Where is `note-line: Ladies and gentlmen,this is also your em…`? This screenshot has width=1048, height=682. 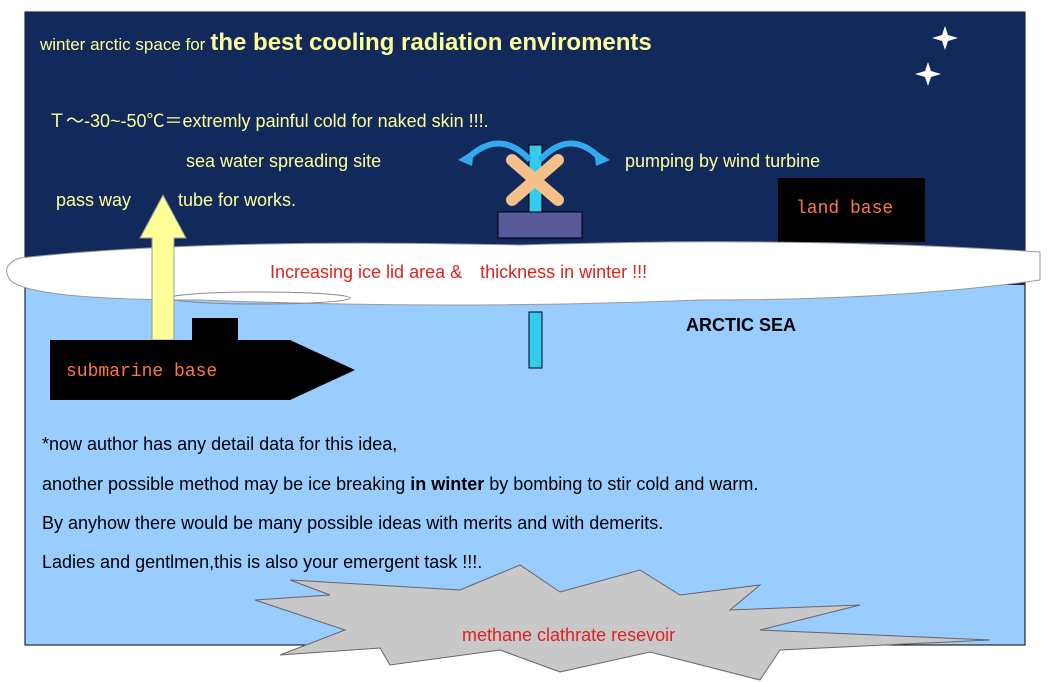 note-line: Ladies and gentlmen,this is also your em… is located at coordinates (262, 562).